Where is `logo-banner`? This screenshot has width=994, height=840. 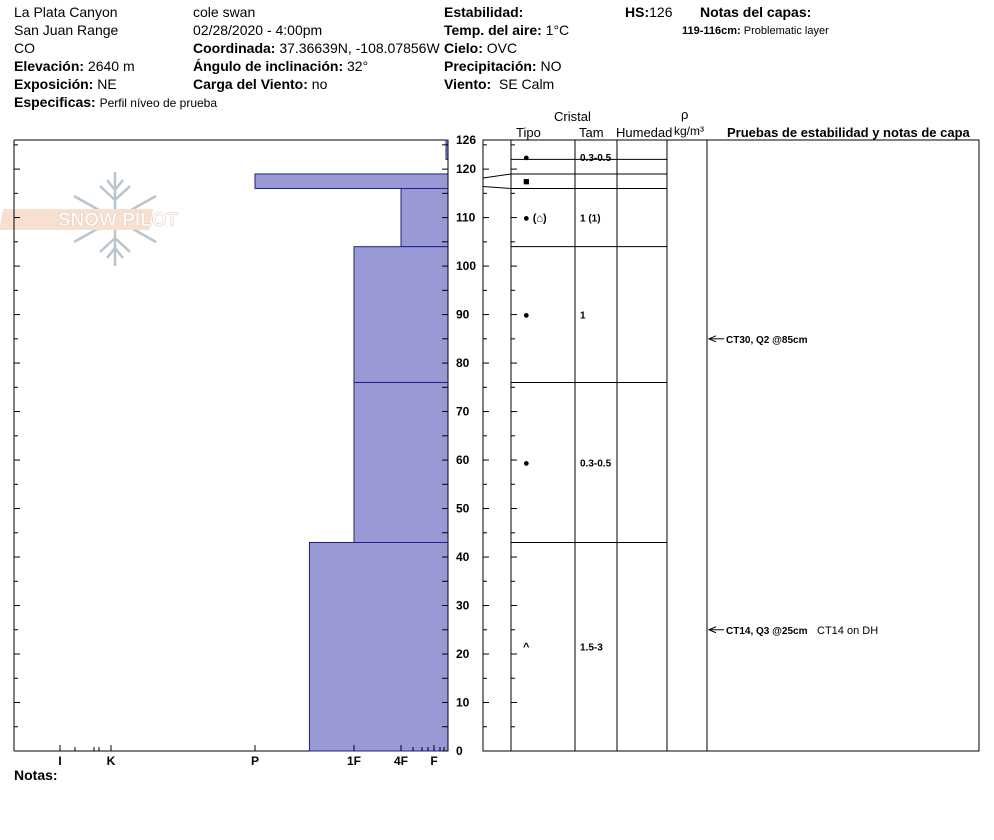
logo-banner is located at coordinates (77, 219).